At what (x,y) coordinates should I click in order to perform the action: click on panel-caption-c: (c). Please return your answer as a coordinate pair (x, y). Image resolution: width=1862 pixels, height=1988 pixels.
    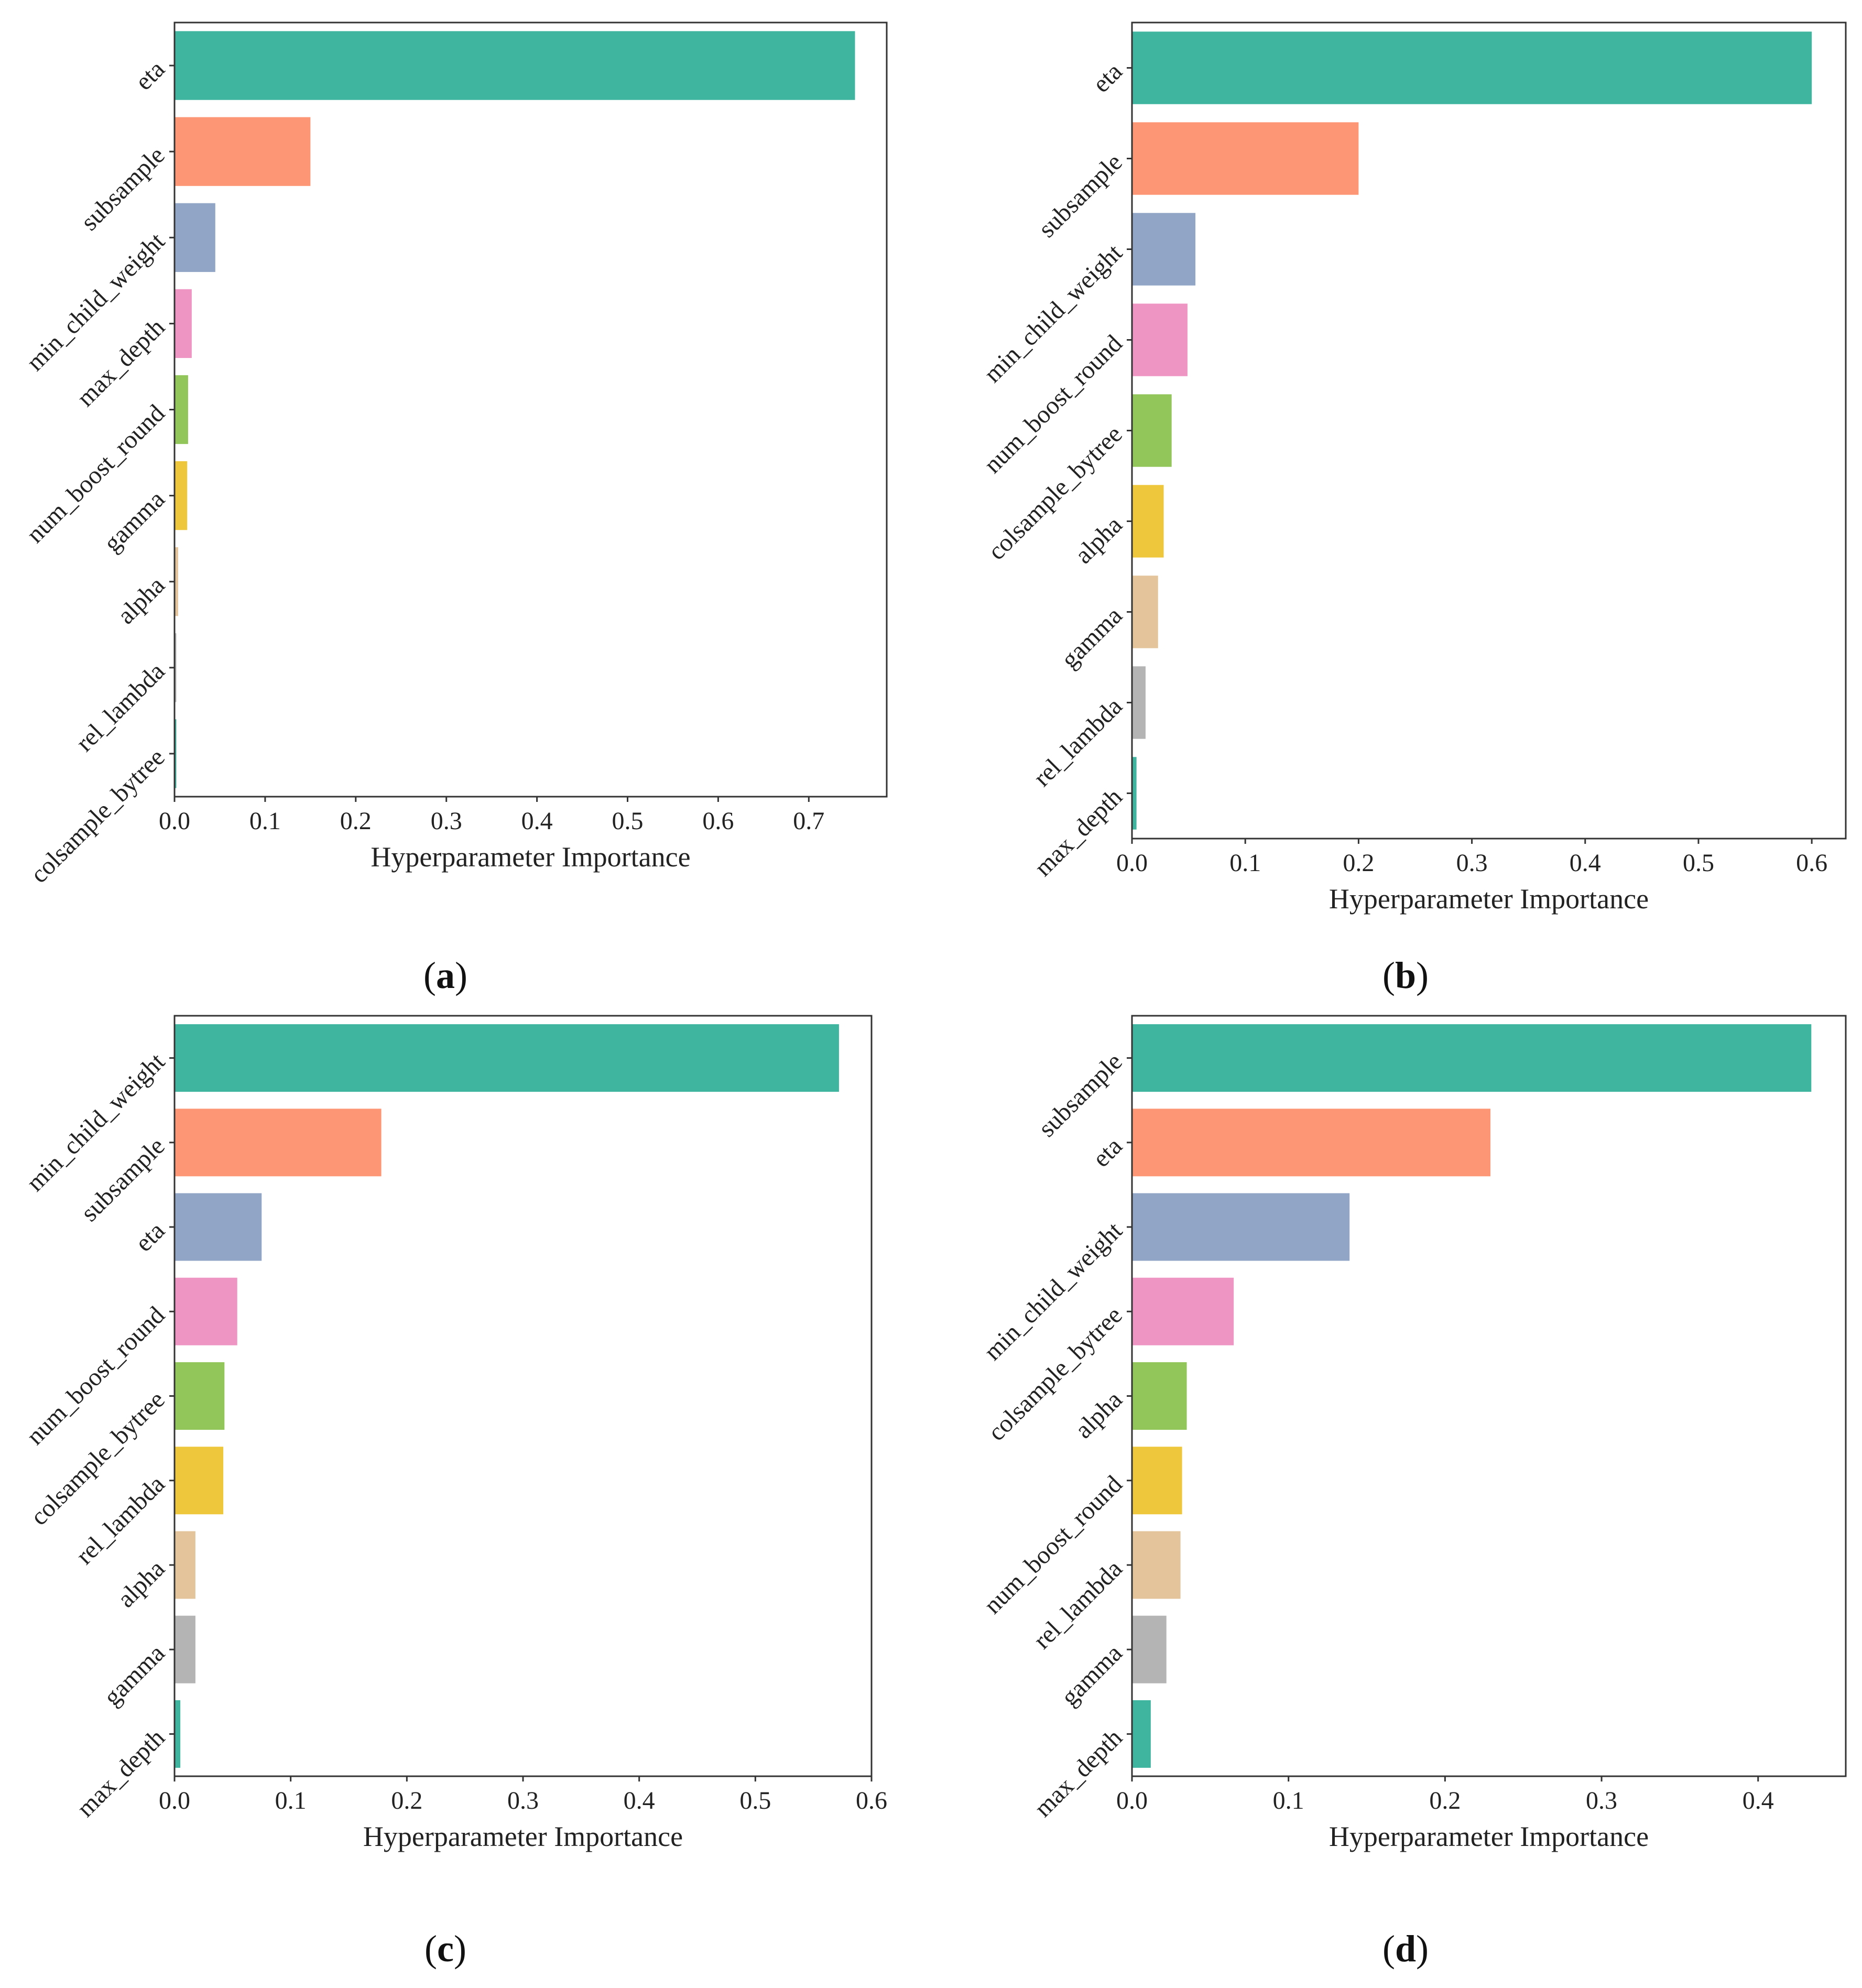
    Looking at the image, I should click on (445, 1949).